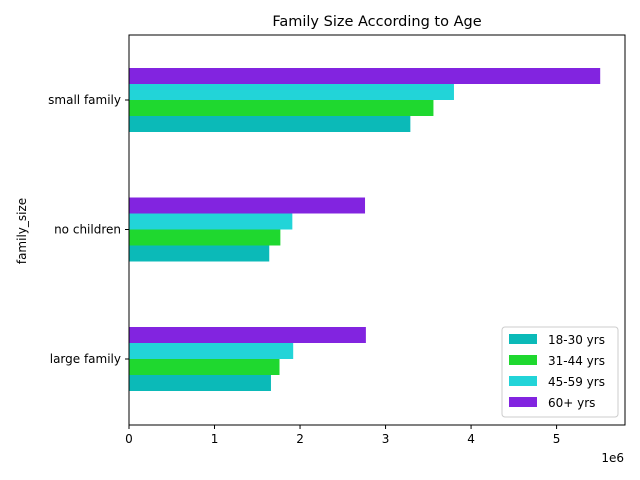 Image resolution: width=640 pixels, height=480 pixels. I want to click on x-tick-label: 1, so click(215, 439).